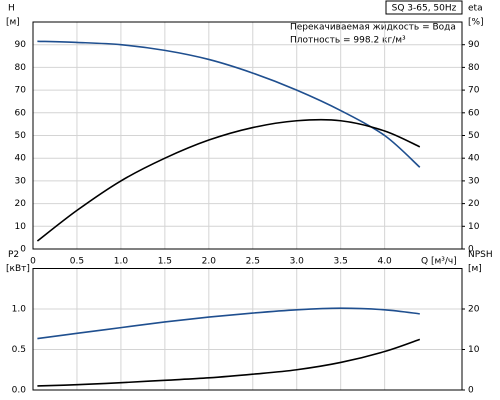  What do you see at coordinates (474, 136) in the screenshot?
I see `y2-tick-label: 50` at bounding box center [474, 136].